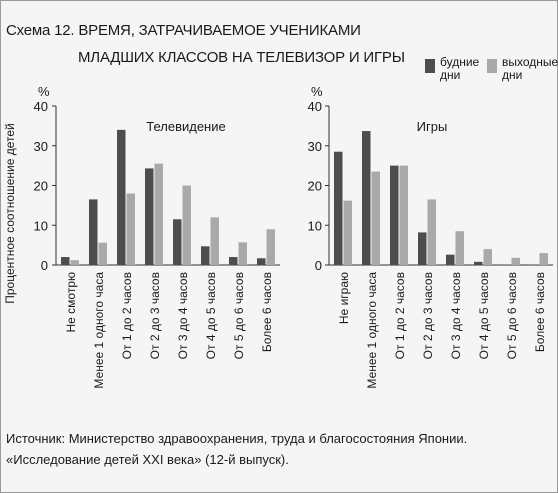  What do you see at coordinates (71, 302) in the screenshot?
I see `panel1-category-label: Не смотрю` at bounding box center [71, 302].